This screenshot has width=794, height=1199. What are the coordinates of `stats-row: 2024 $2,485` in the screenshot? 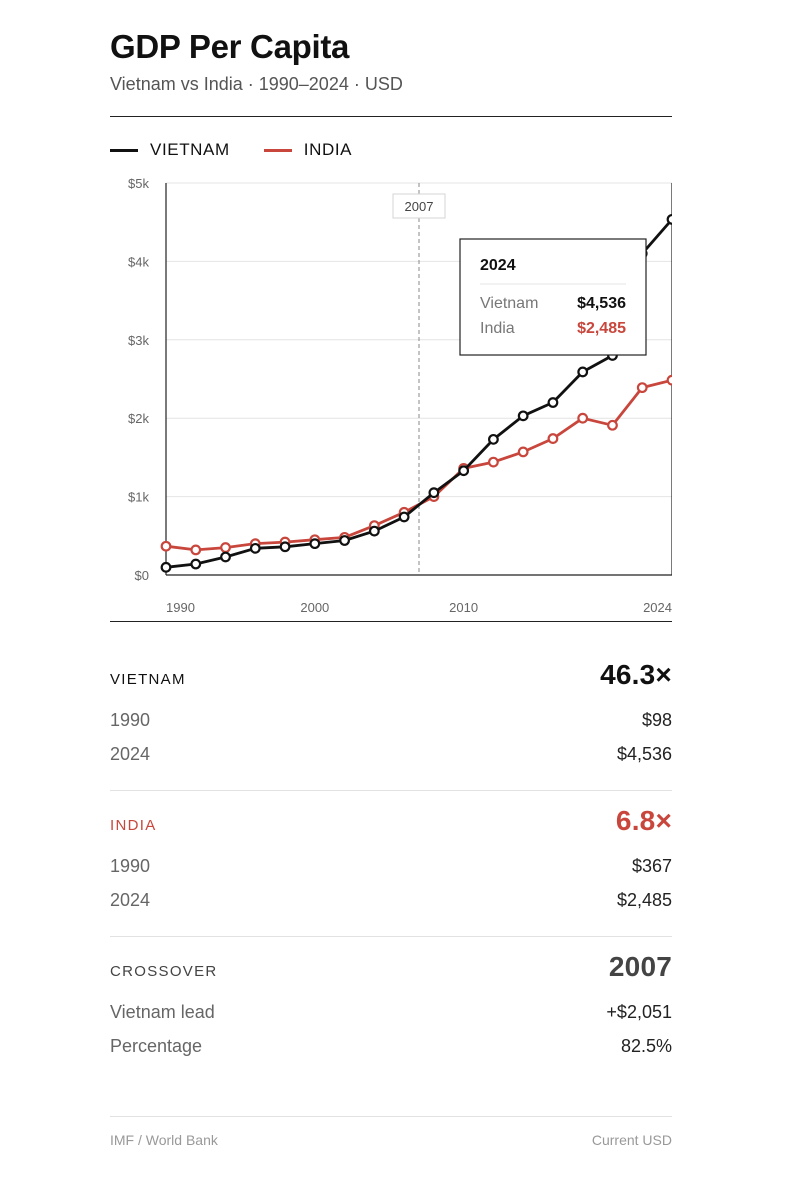 It's located at (391, 900).